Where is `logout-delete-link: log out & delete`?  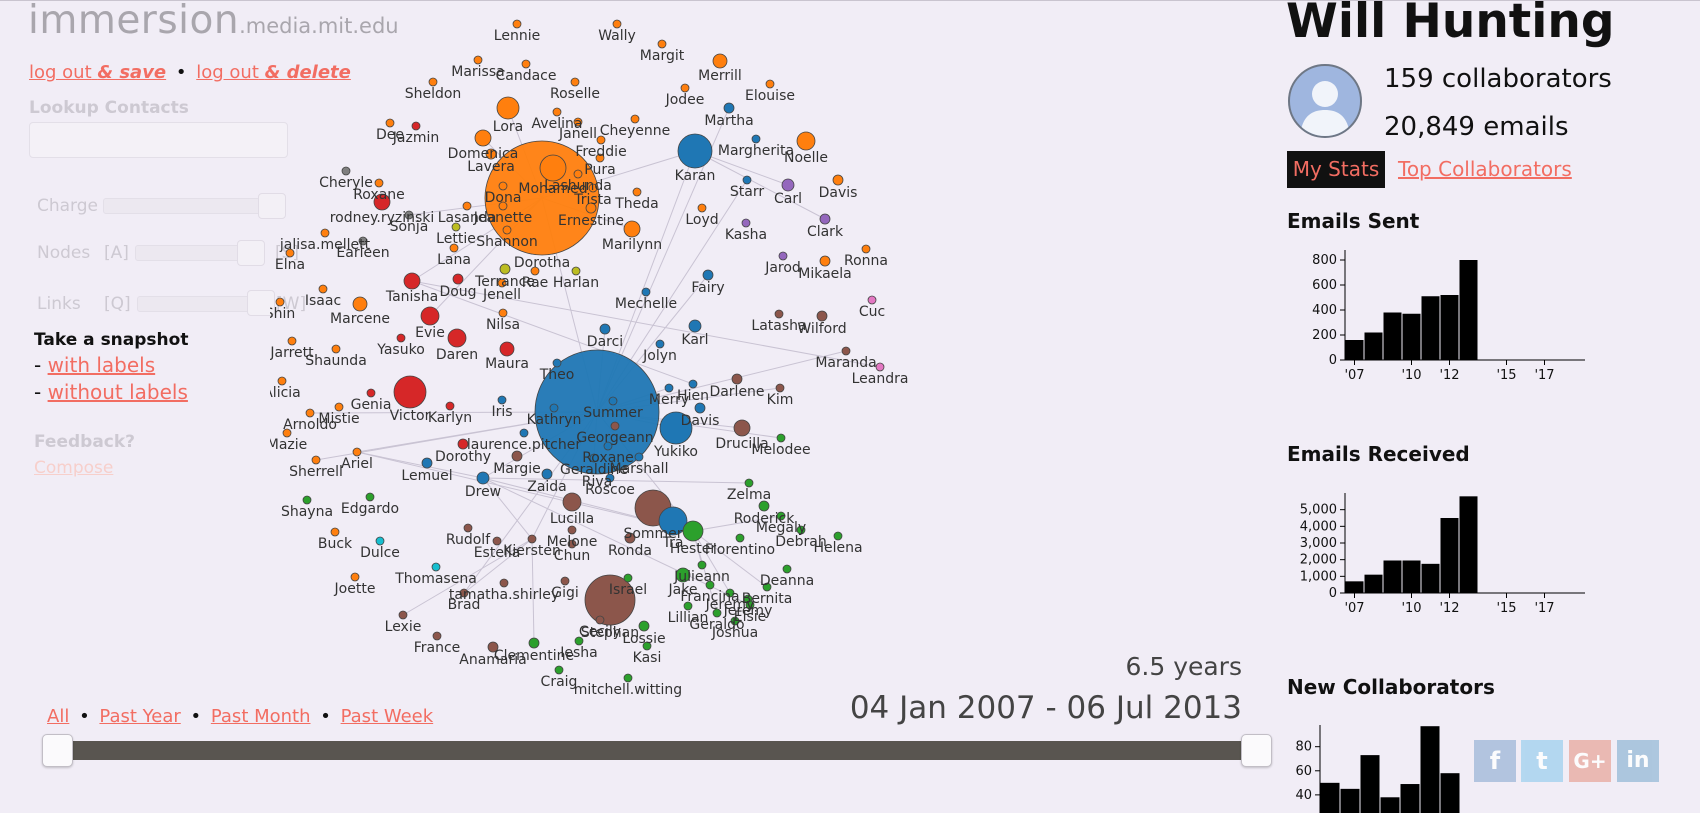 logout-delete-link: log out & delete is located at coordinates (273, 72).